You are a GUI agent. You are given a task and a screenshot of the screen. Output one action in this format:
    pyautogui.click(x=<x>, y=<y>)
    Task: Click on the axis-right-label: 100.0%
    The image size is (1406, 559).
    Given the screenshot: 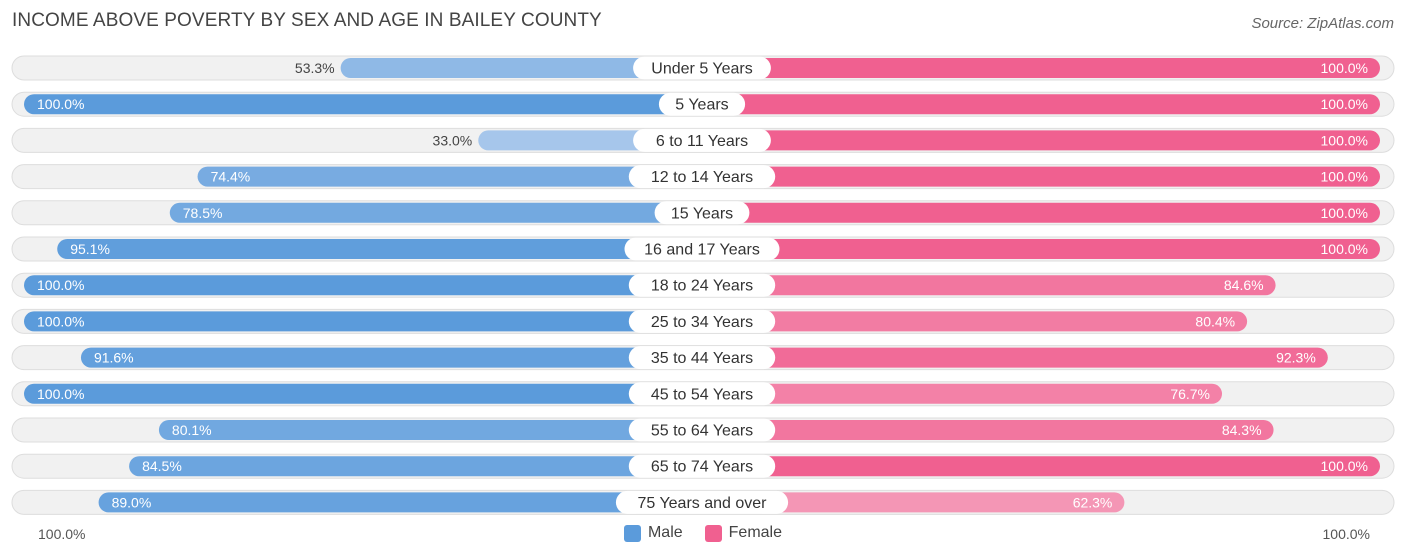 What is the action you would take?
    pyautogui.click(x=1346, y=534)
    